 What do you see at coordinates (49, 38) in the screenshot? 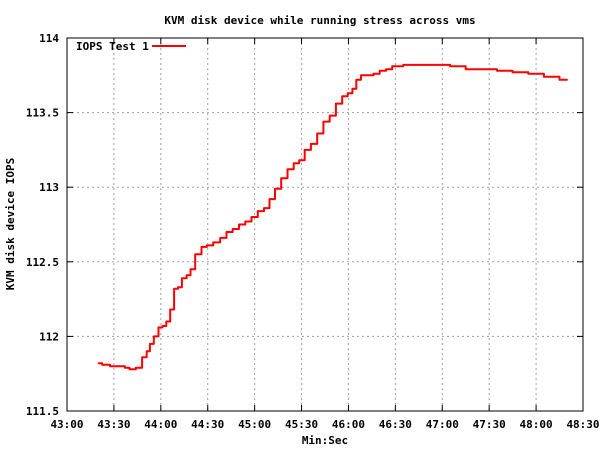
I see `y-tick-label: 114` at bounding box center [49, 38].